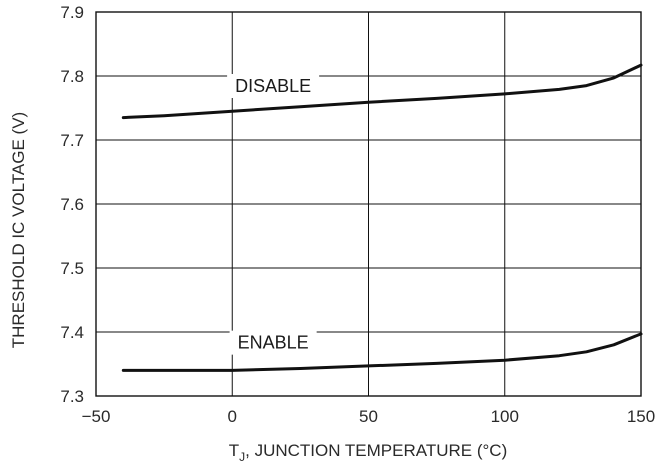  What do you see at coordinates (96, 416) in the screenshot?
I see `x-tick-label: −50` at bounding box center [96, 416].